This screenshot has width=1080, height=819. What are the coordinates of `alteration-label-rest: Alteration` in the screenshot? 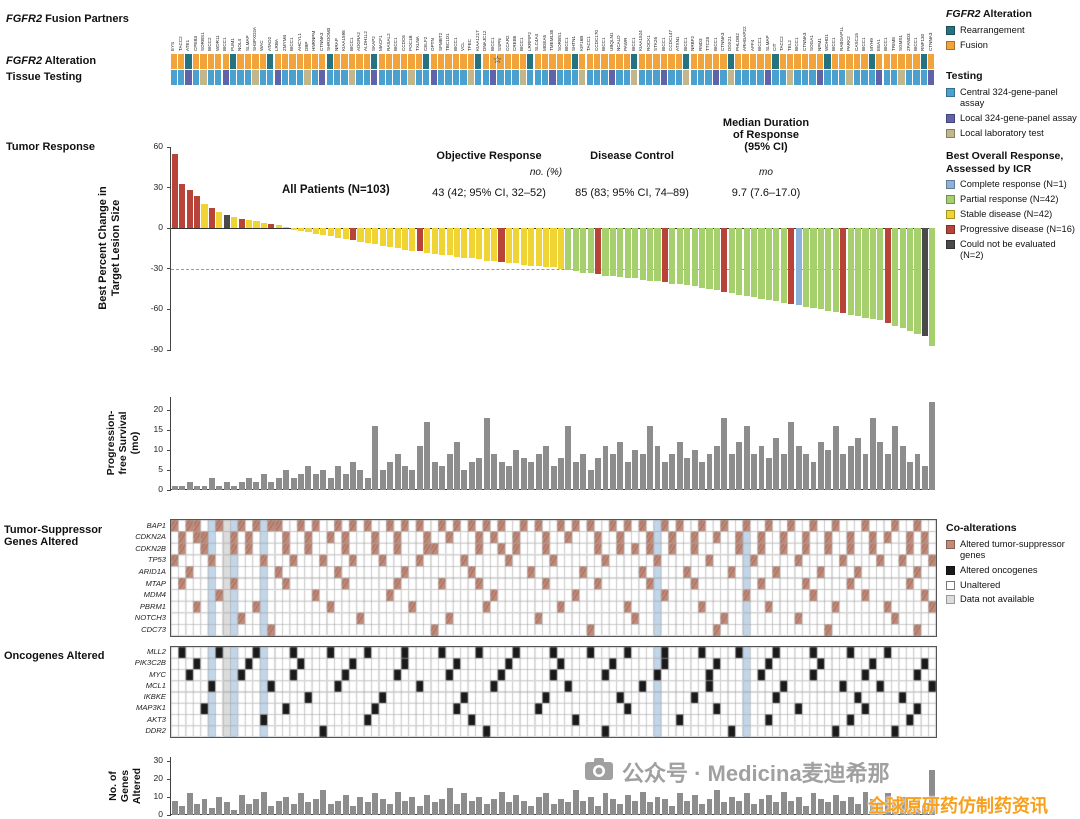 It's located at (69, 61).